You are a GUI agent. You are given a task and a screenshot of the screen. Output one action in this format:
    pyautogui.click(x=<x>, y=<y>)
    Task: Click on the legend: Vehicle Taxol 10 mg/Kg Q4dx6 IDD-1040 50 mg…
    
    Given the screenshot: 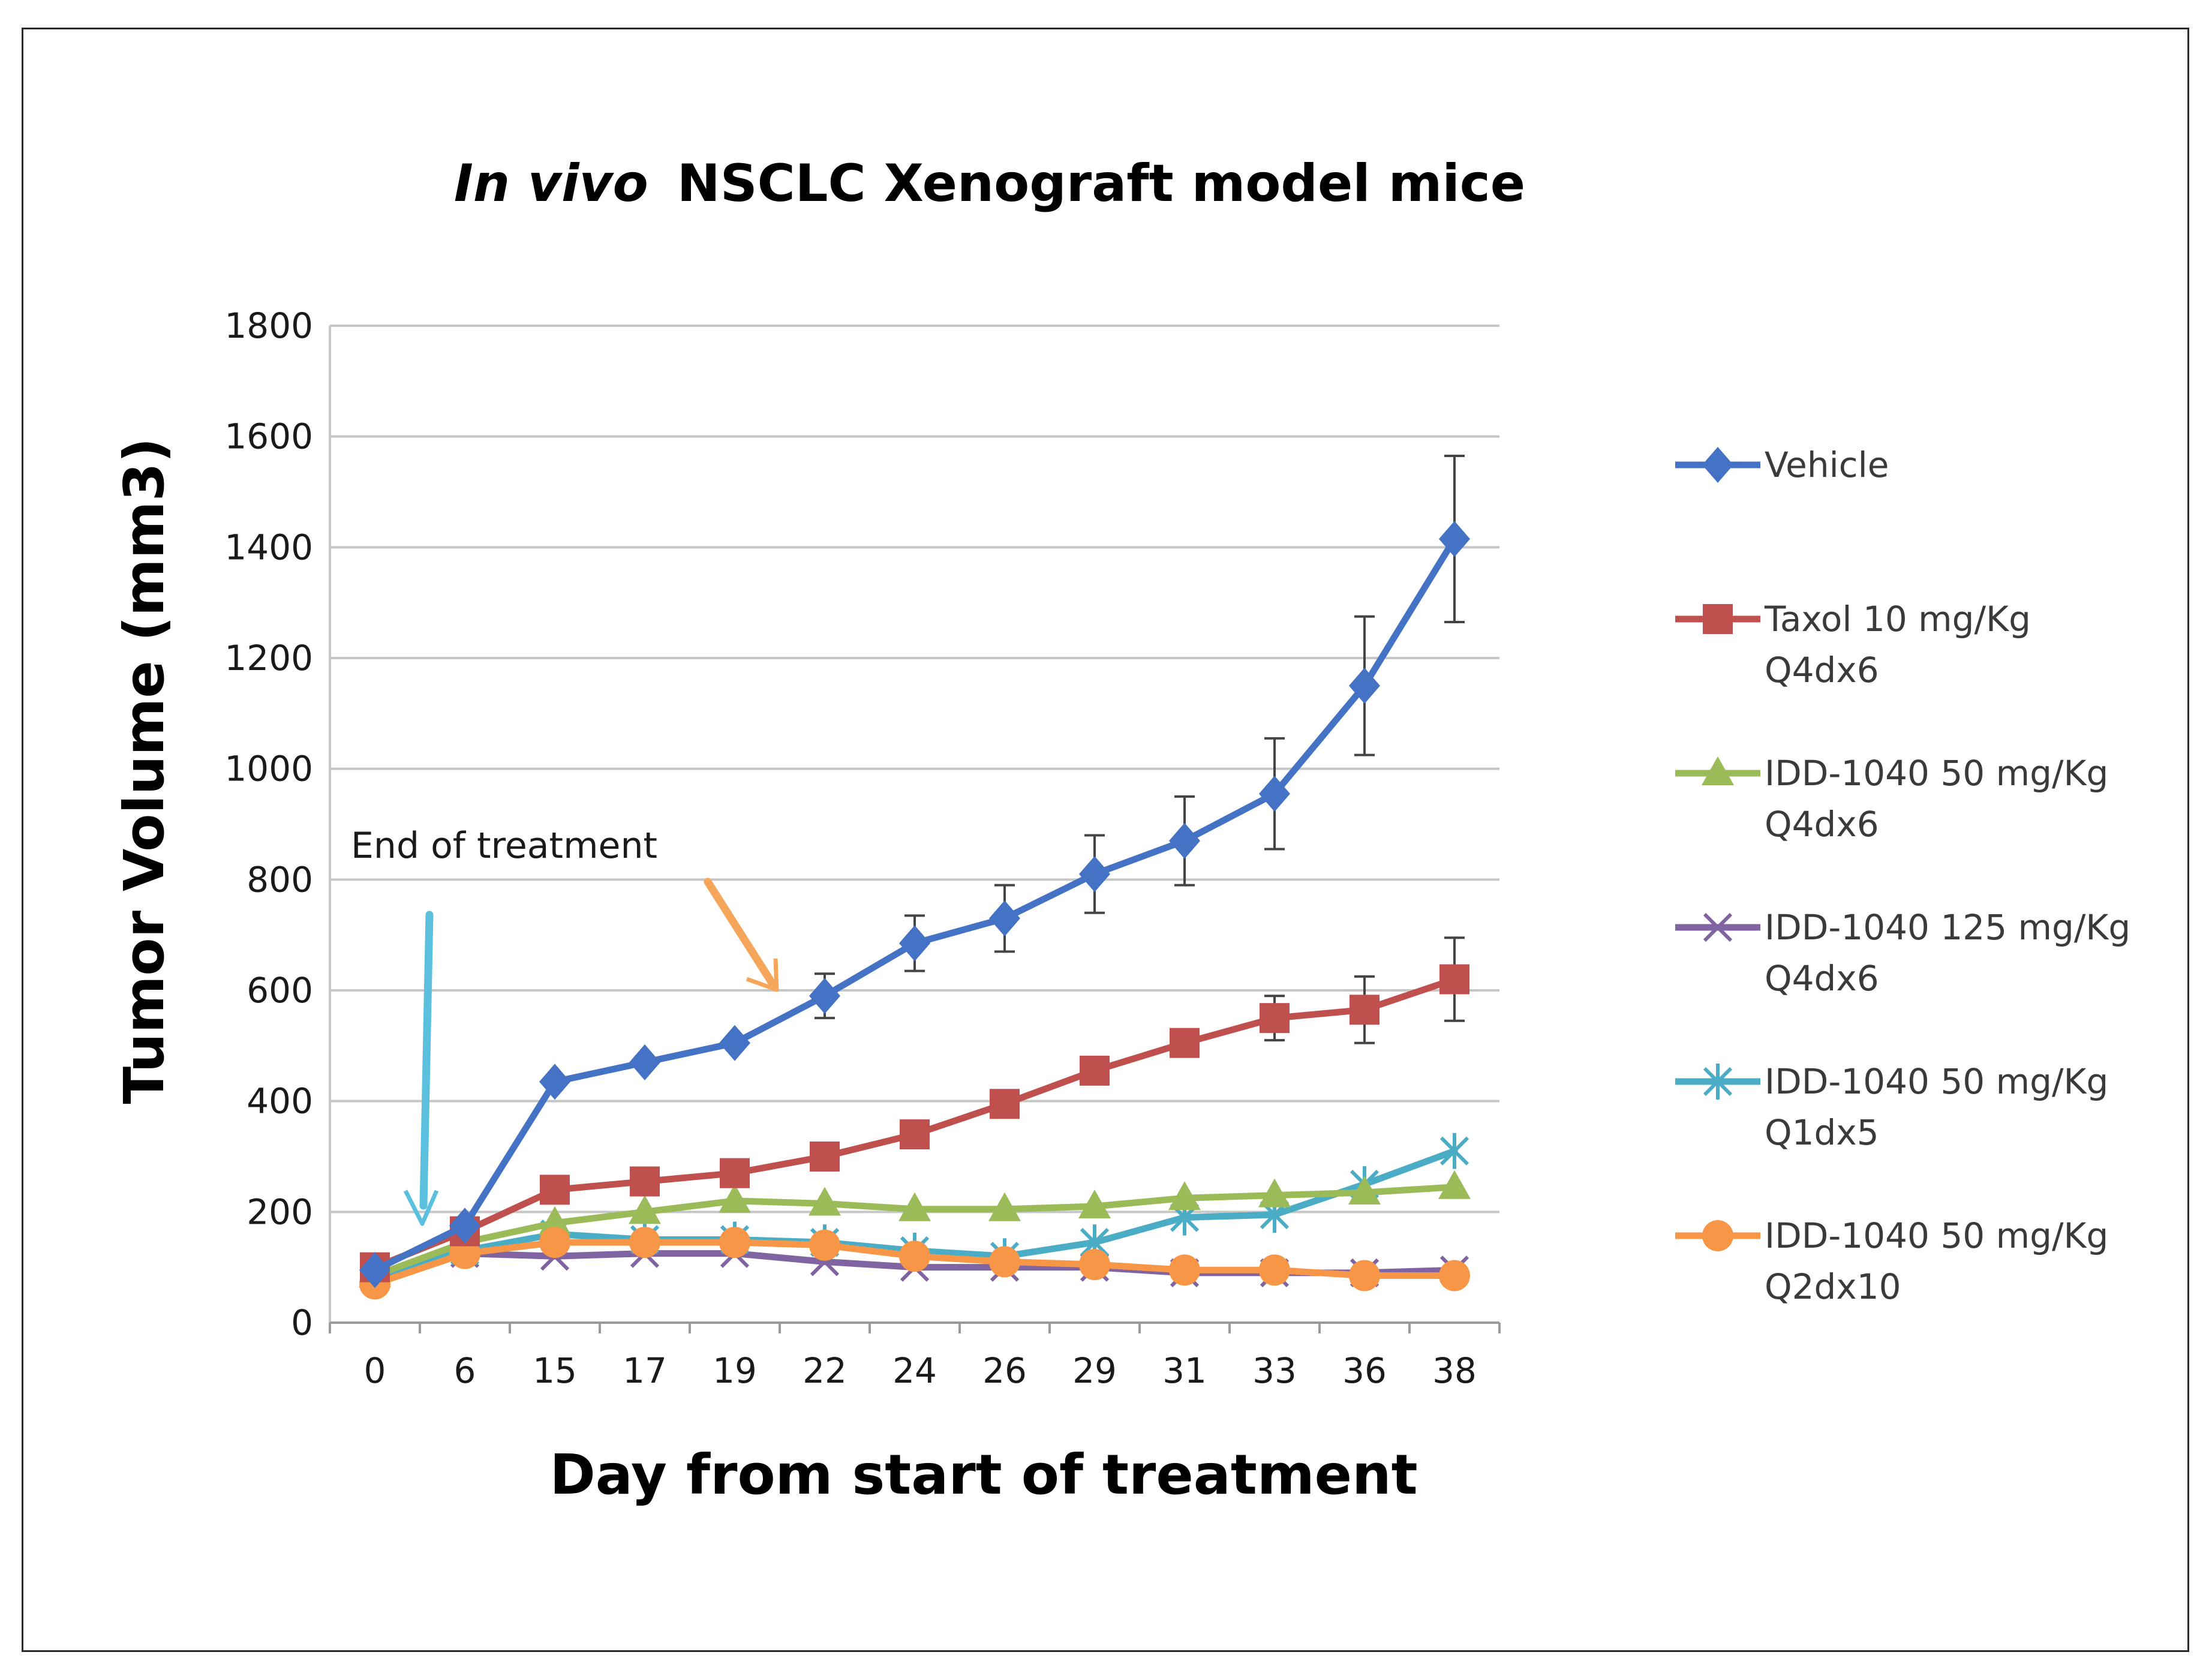 What is the action you would take?
    pyautogui.click(x=1902, y=875)
    